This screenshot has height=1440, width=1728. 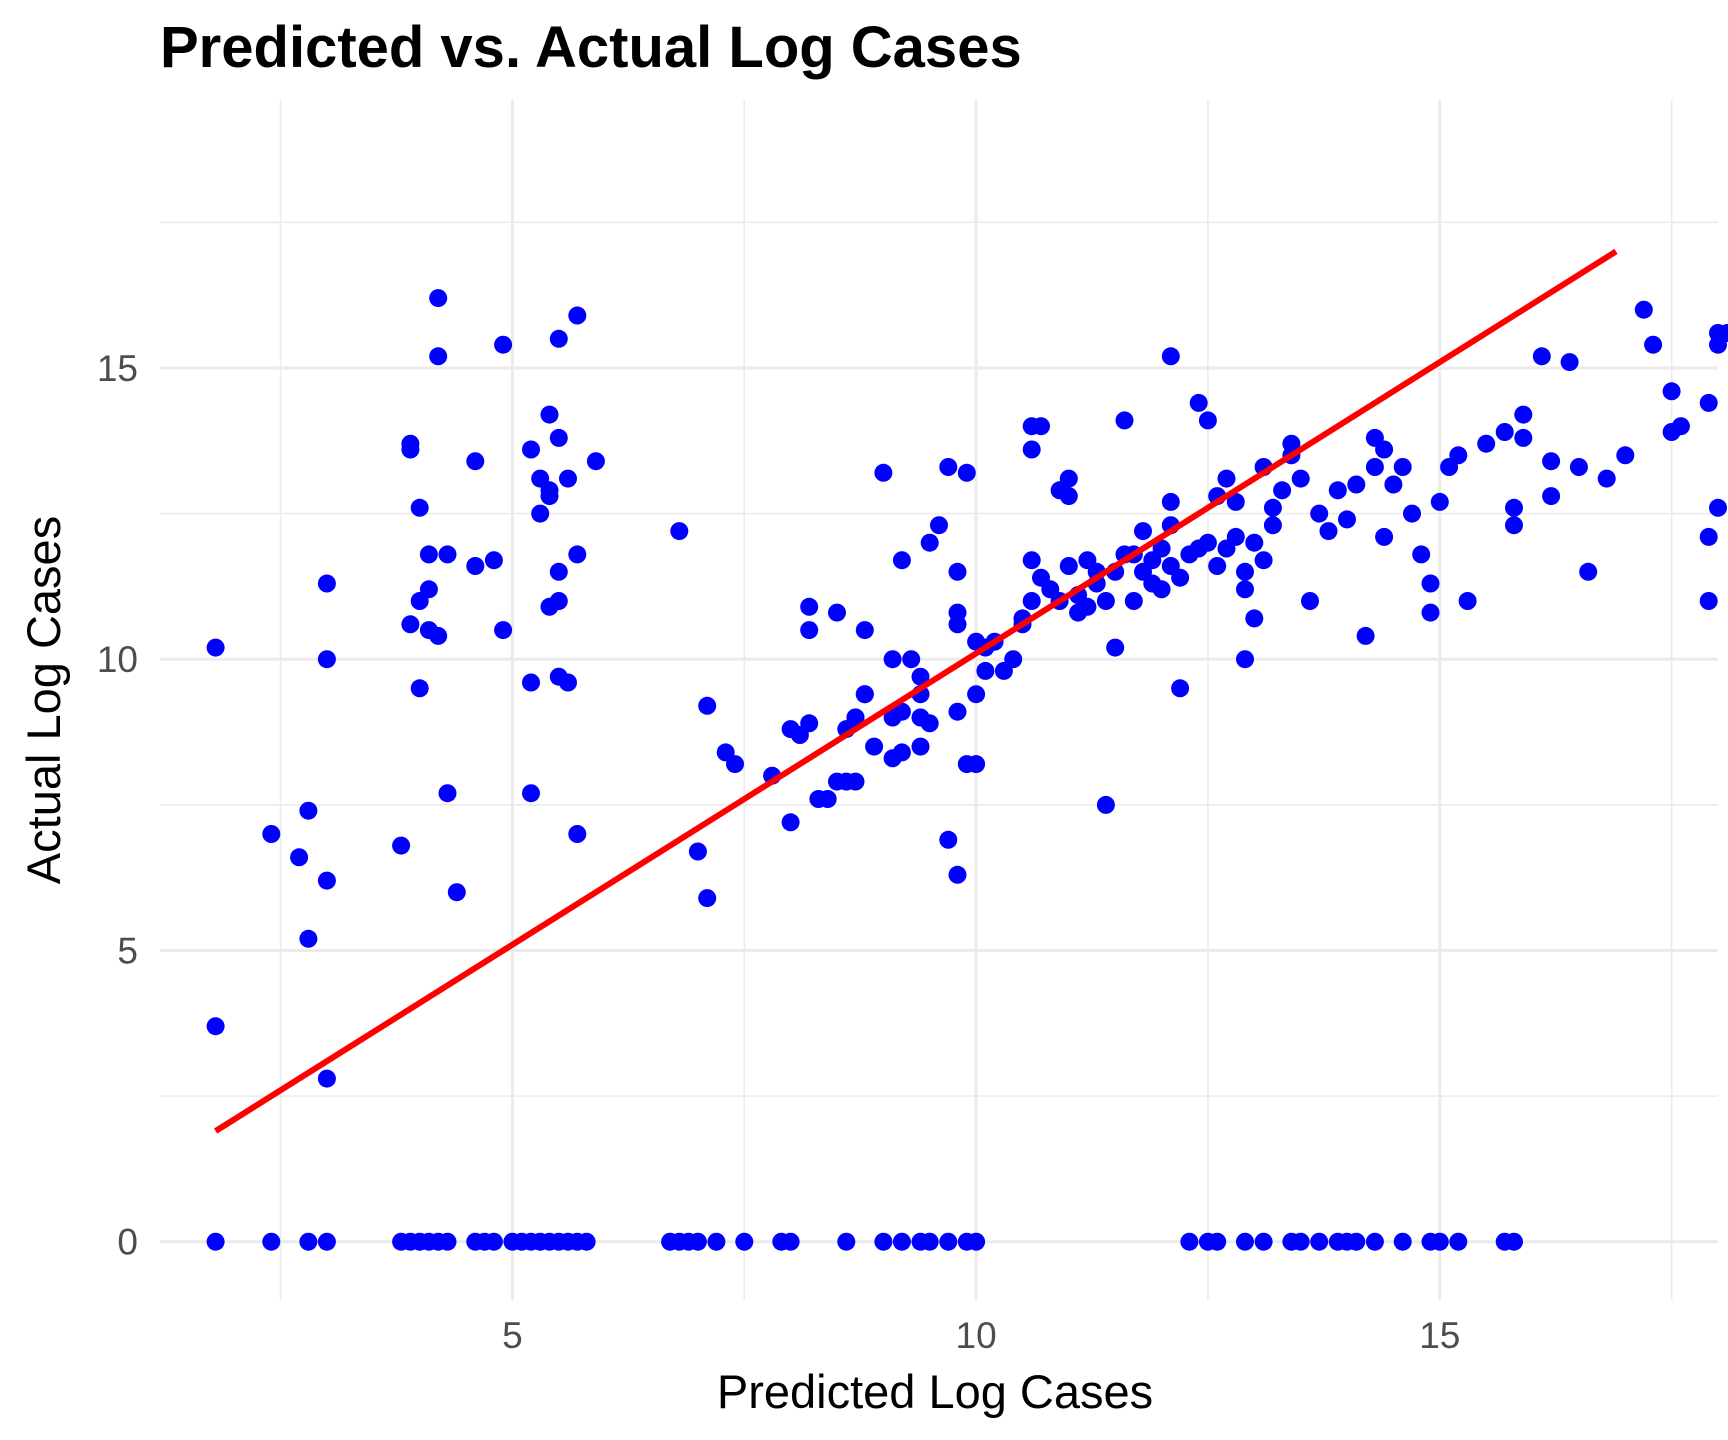 I want to click on x-tick-label: 10, so click(x=976, y=1335).